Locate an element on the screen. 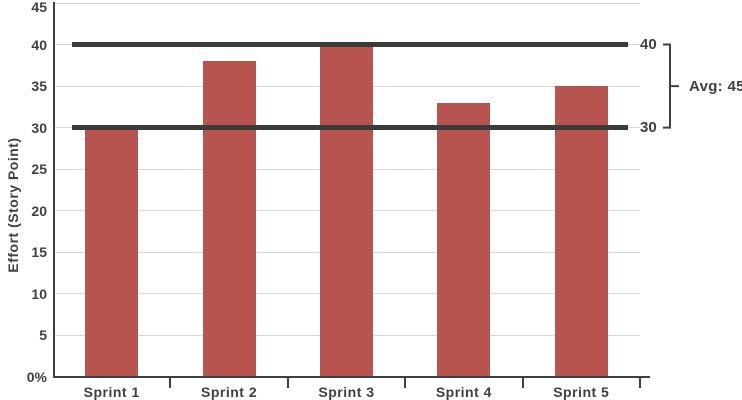 This screenshot has width=742, height=400. y-tick-label: 10 is located at coordinates (39, 293).